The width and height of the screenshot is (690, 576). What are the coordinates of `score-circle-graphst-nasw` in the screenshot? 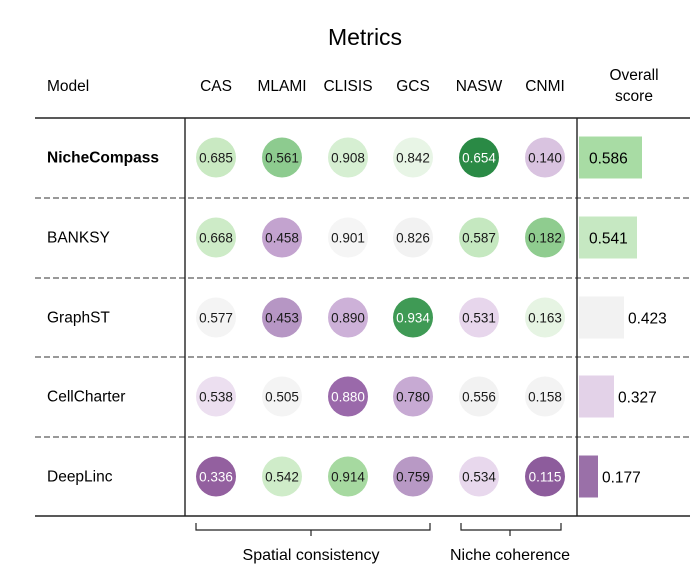 It's located at (479, 317).